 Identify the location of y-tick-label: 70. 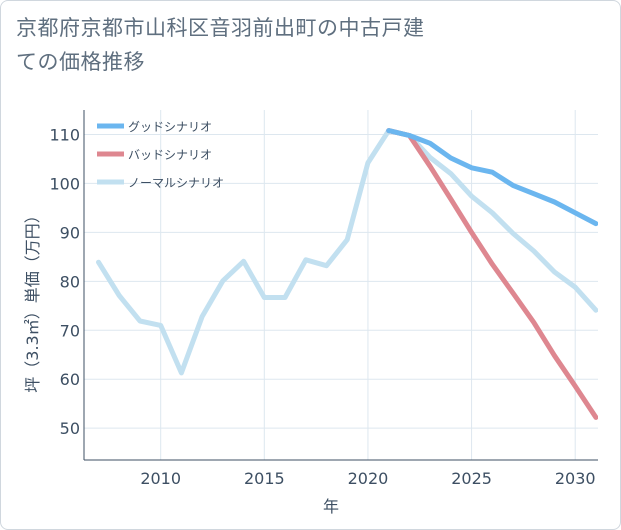
(70, 330).